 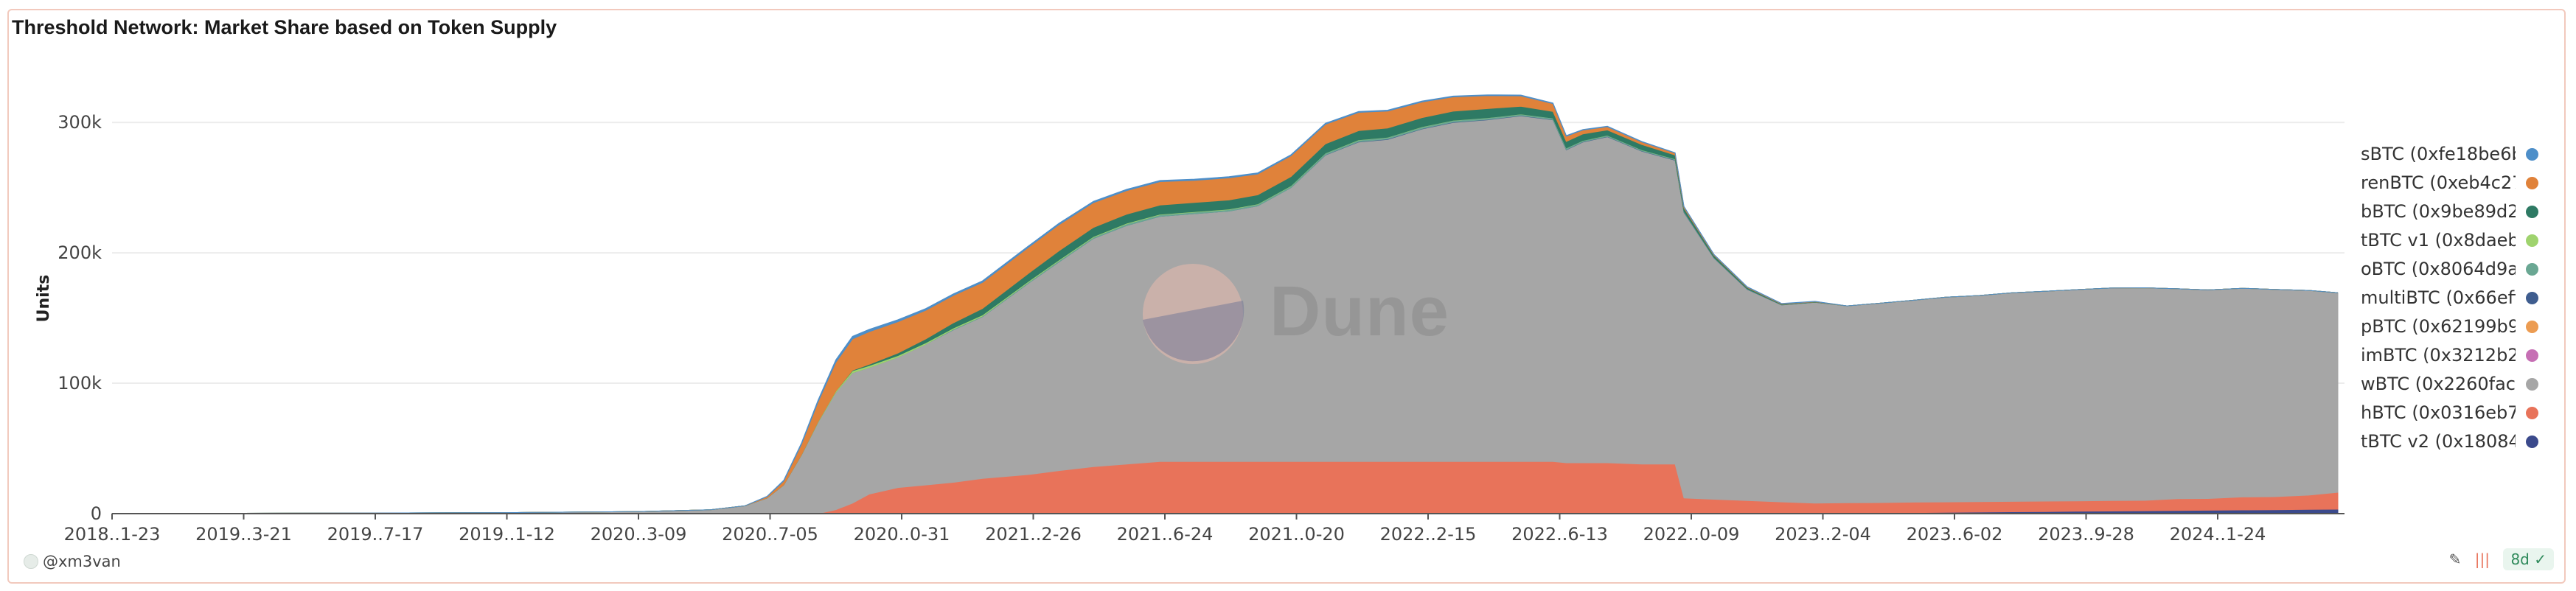 I want to click on legend-item: hBTC (0x0316eb7, so click(x=2463, y=416).